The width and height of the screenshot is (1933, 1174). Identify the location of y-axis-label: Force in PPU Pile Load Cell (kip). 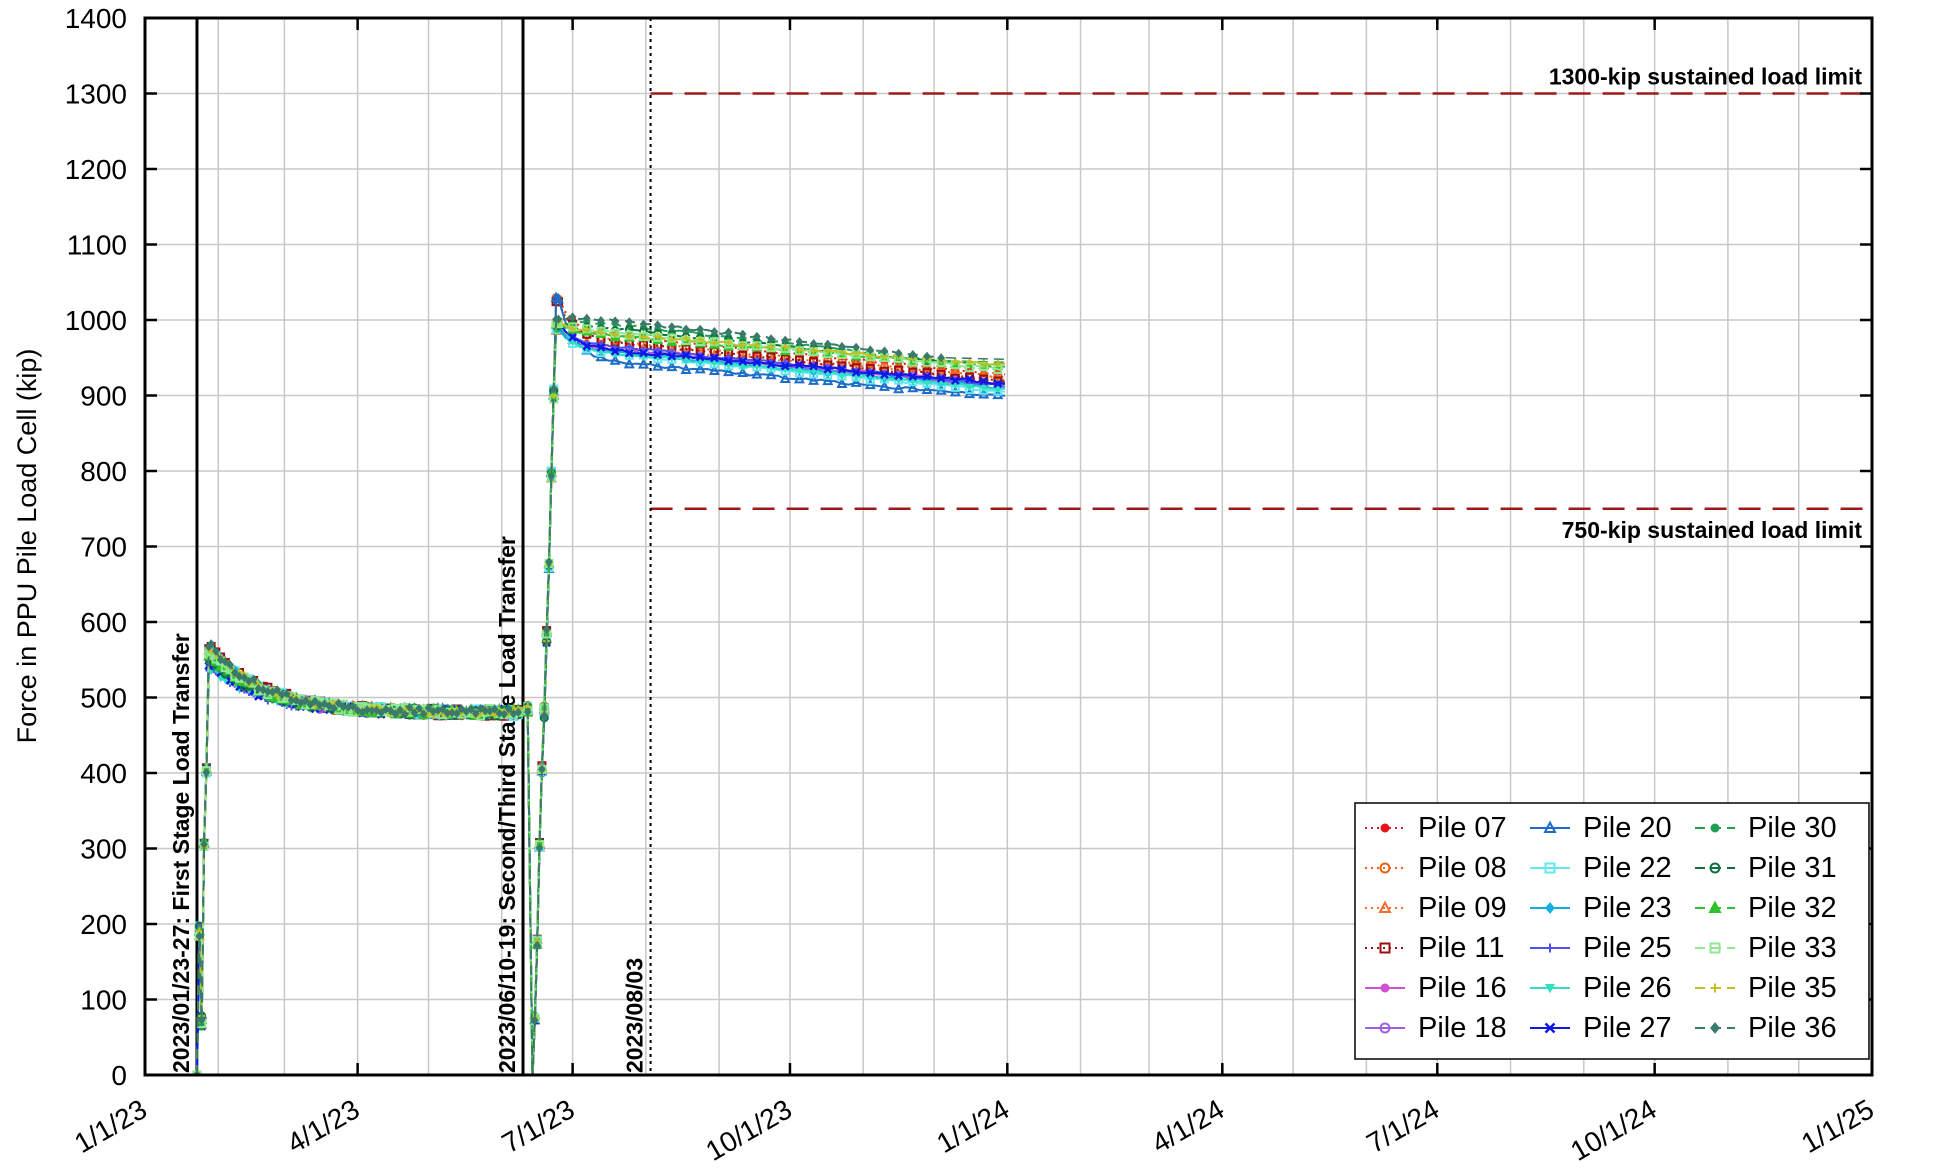
(27, 546).